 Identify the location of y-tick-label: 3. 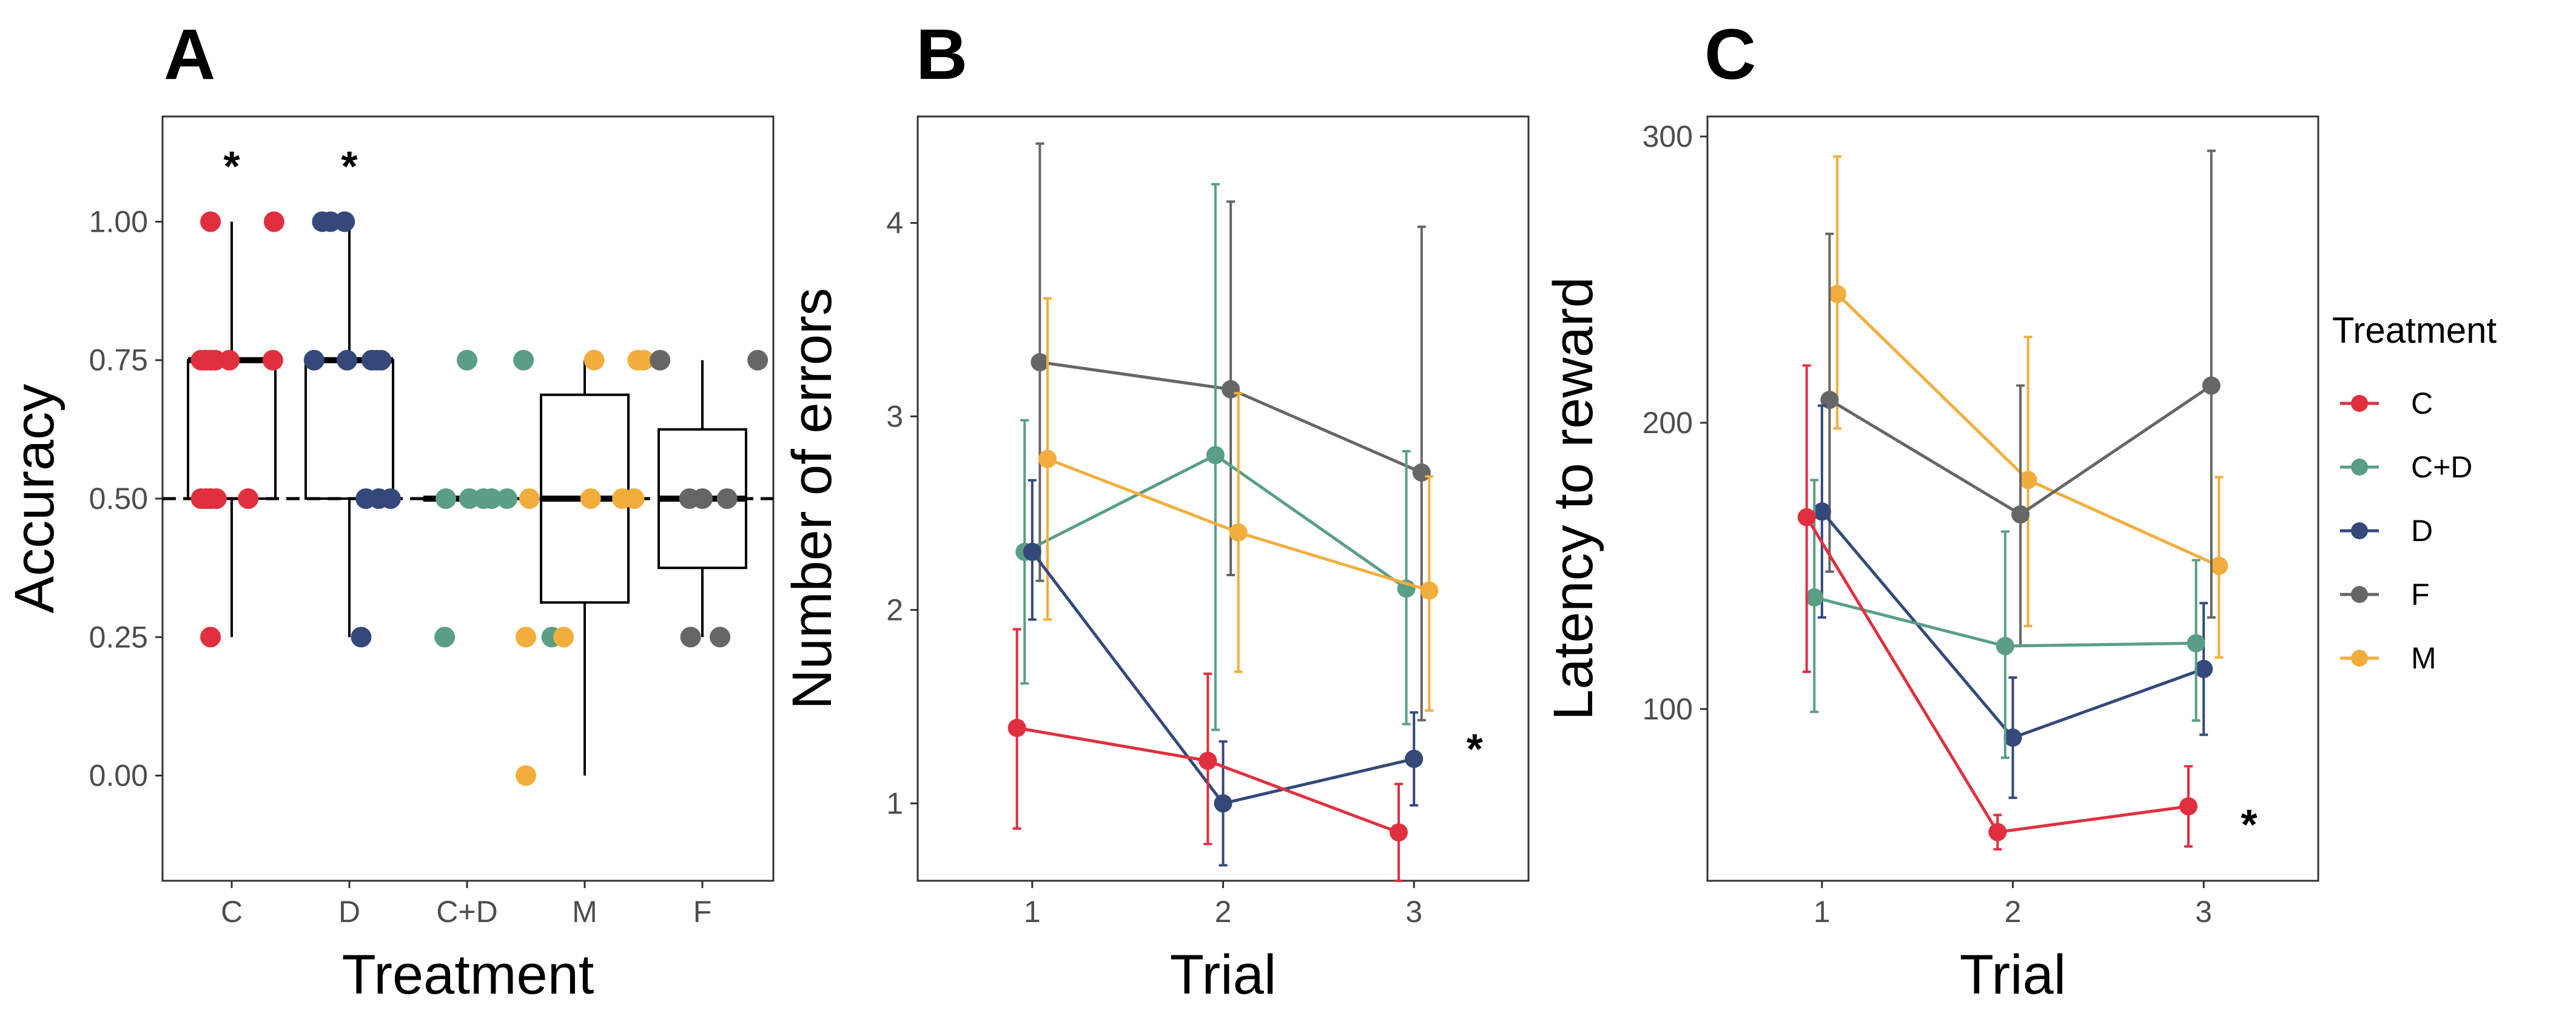
(894, 416).